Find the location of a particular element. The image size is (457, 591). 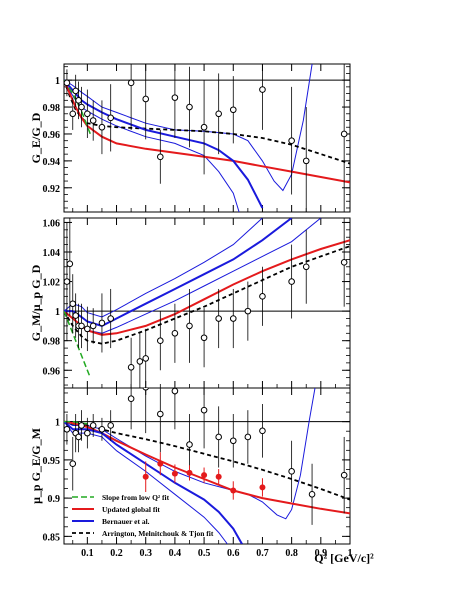

y-tick-label-ge: 1 is located at coordinates (57, 81).